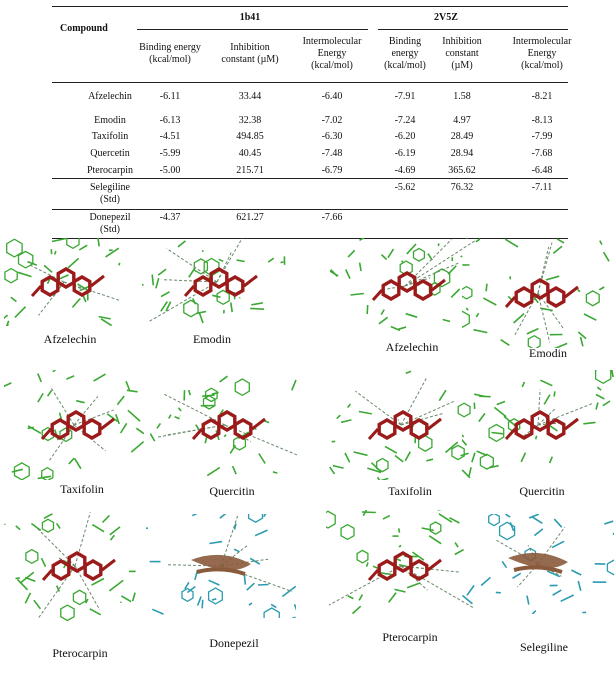  What do you see at coordinates (332, 170) in the screenshot?
I see `table-cell: -6.79` at bounding box center [332, 170].